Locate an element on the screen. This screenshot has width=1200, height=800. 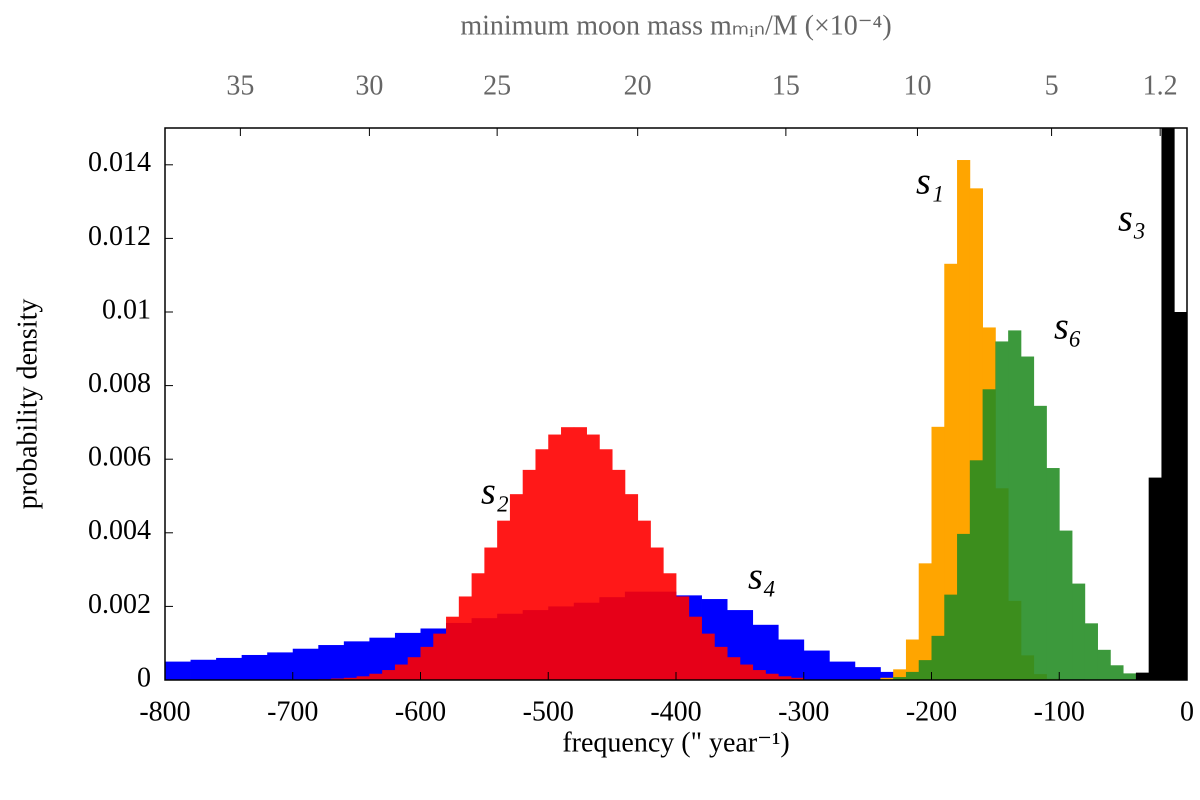
y-tick-label: 0.008 is located at coordinates (119, 383).